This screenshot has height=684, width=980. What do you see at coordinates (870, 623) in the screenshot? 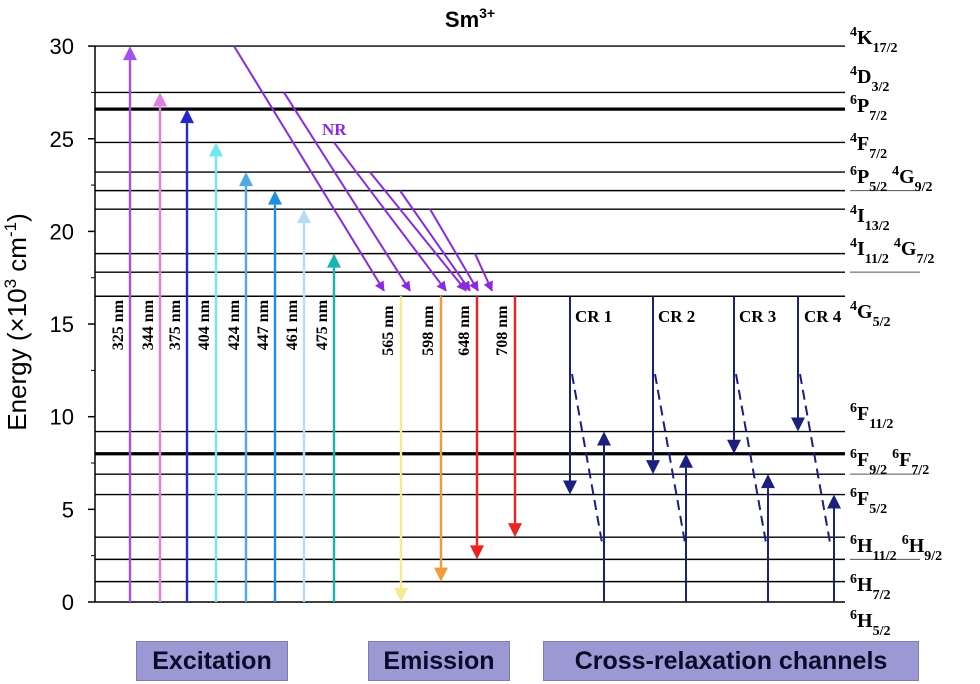
I see `level-label-14: 6H5/2` at bounding box center [870, 623].